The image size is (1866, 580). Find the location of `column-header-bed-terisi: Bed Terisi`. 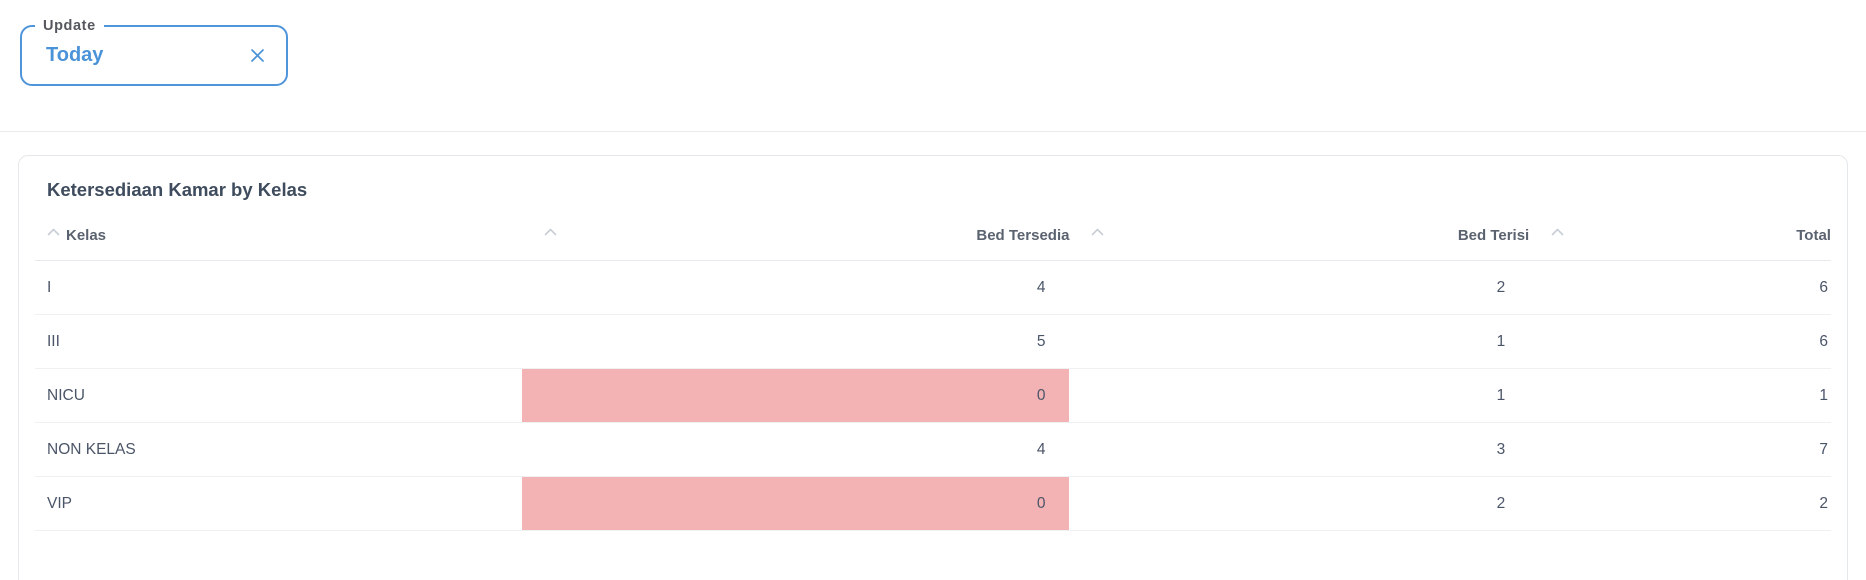

column-header-bed-terisi: Bed Terisi is located at coordinates (1299, 235).